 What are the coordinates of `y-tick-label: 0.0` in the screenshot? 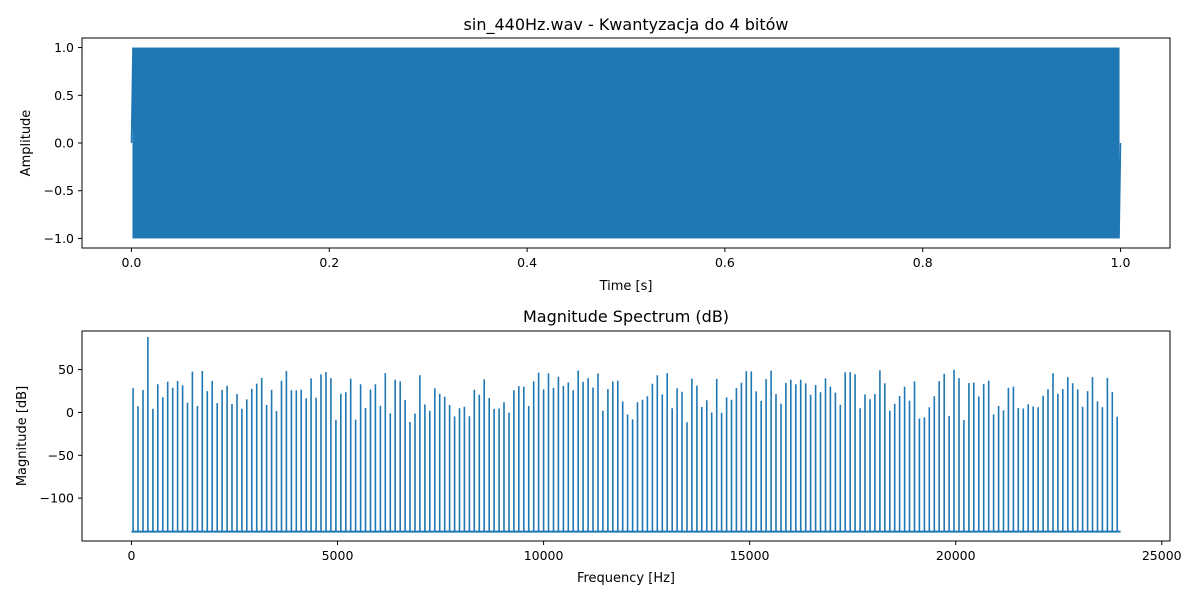 It's located at (64, 143).